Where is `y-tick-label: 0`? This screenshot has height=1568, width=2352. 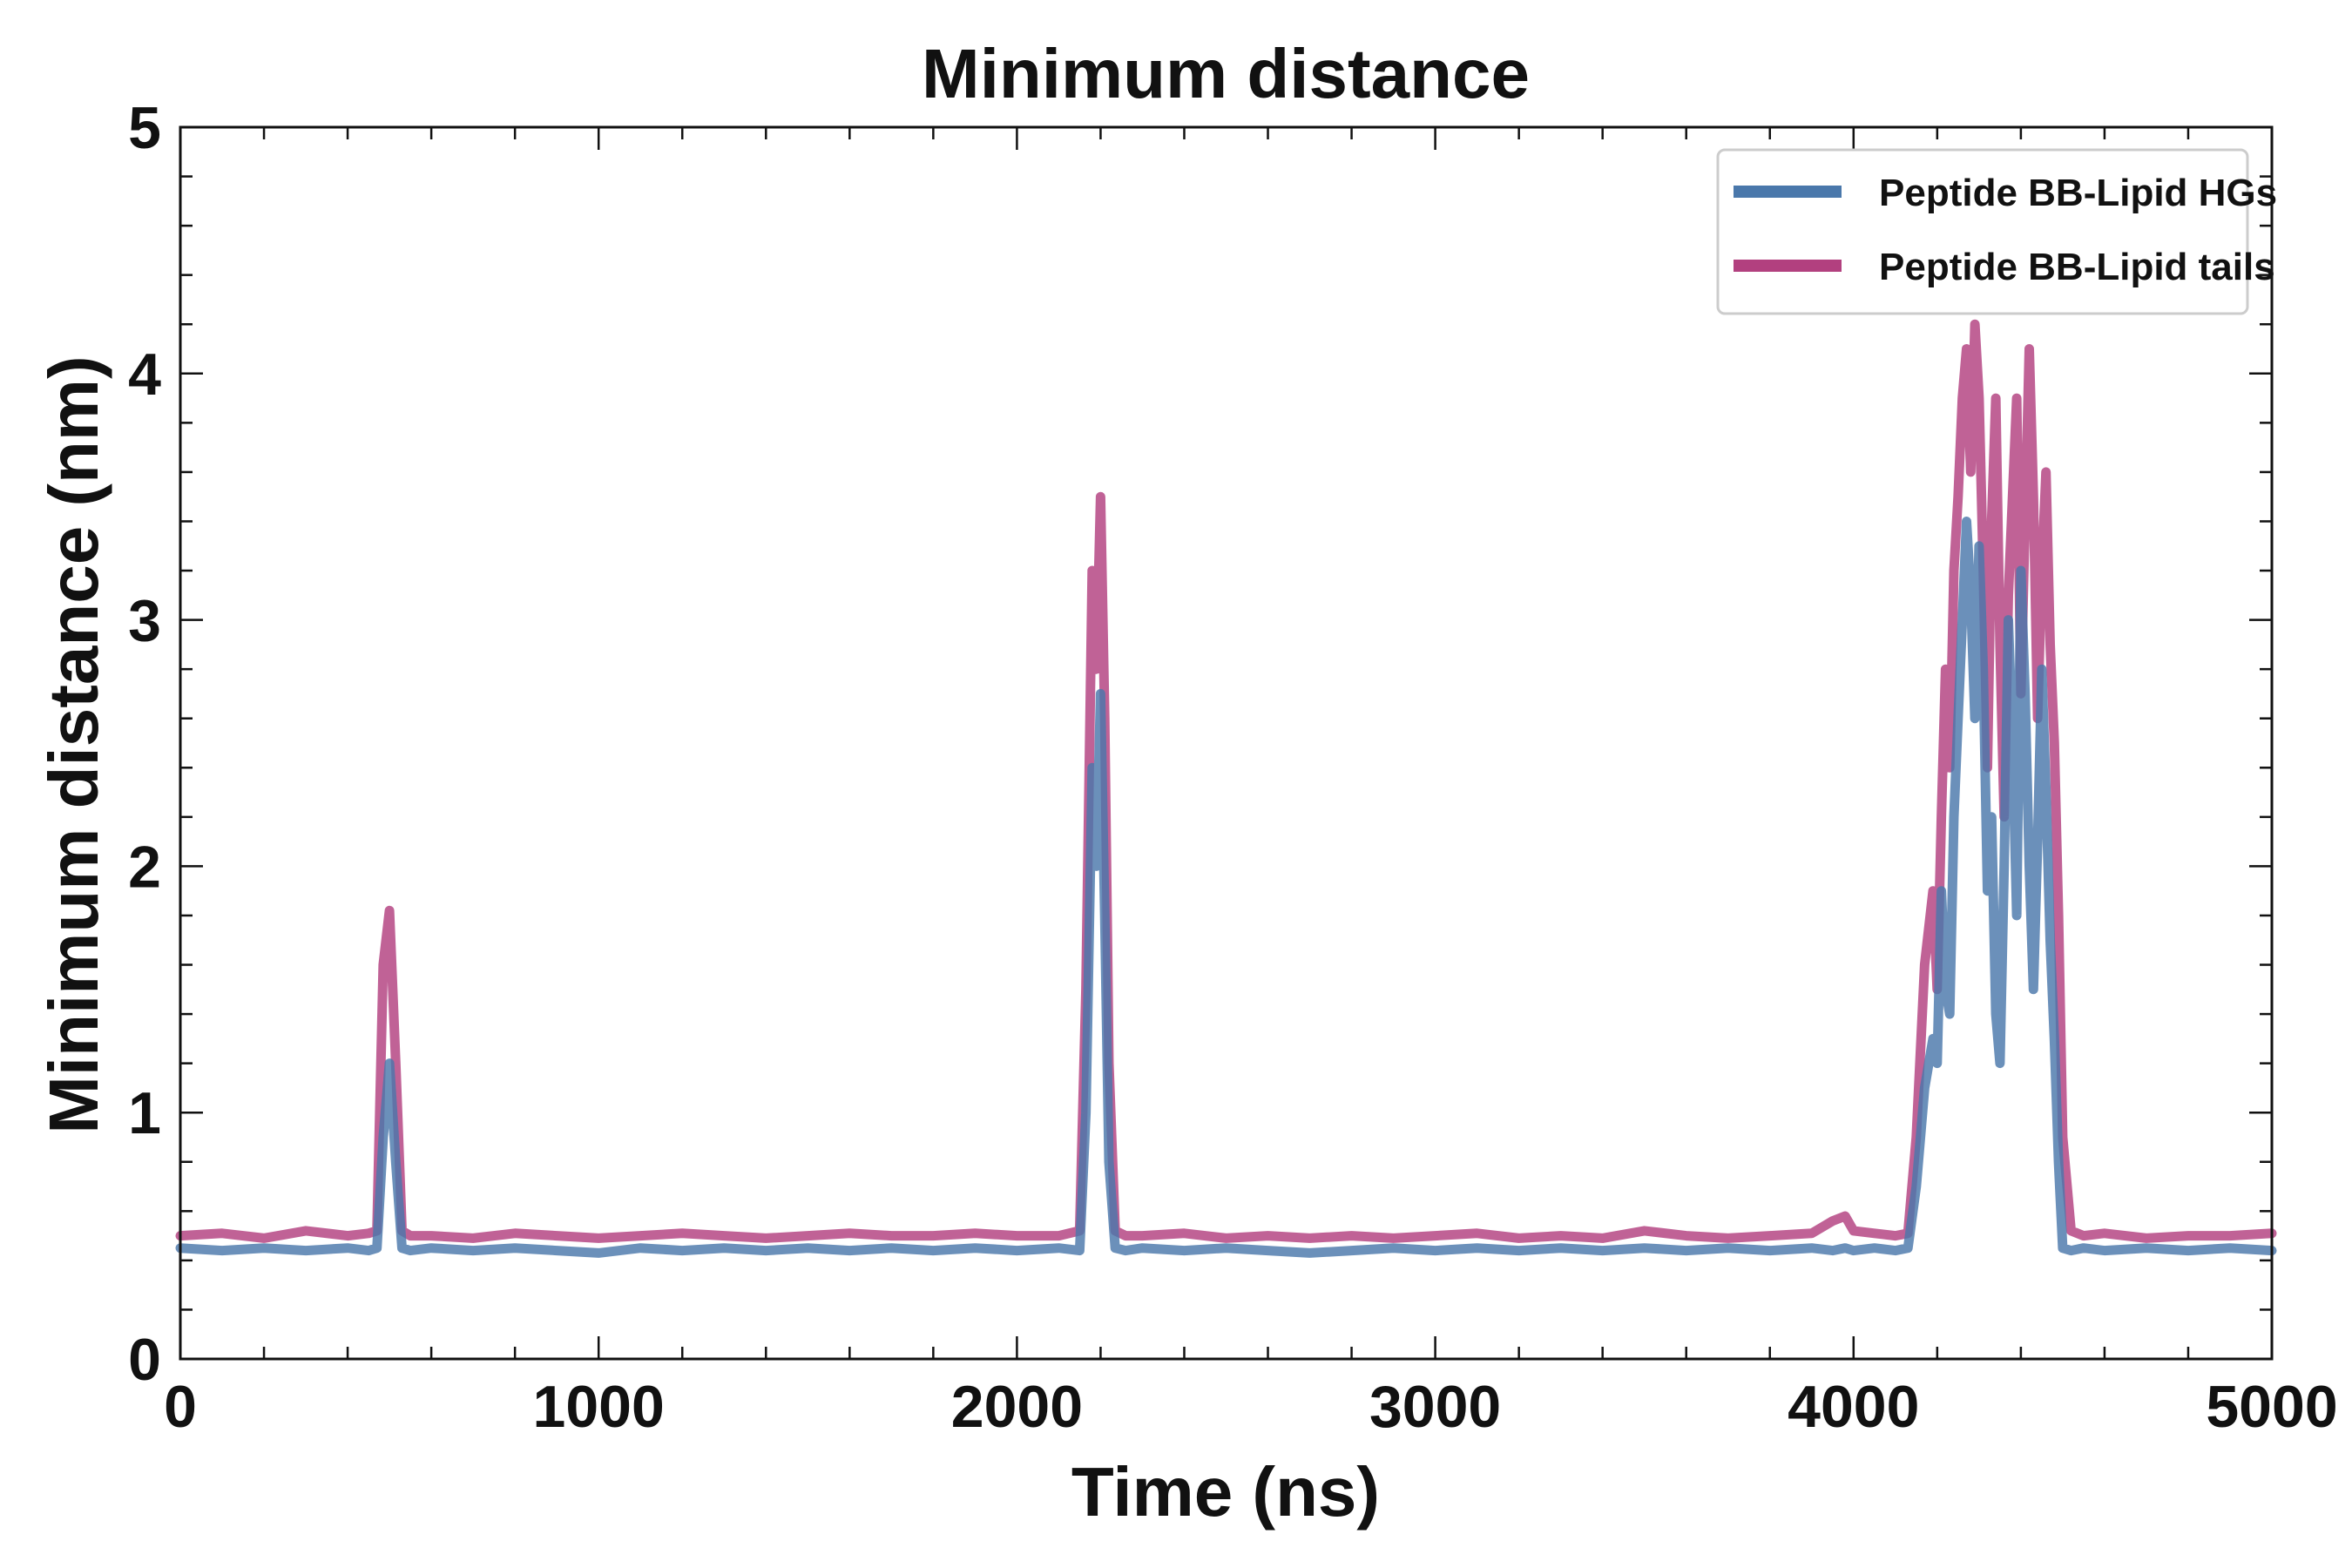
y-tick-label: 0 is located at coordinates (145, 1360).